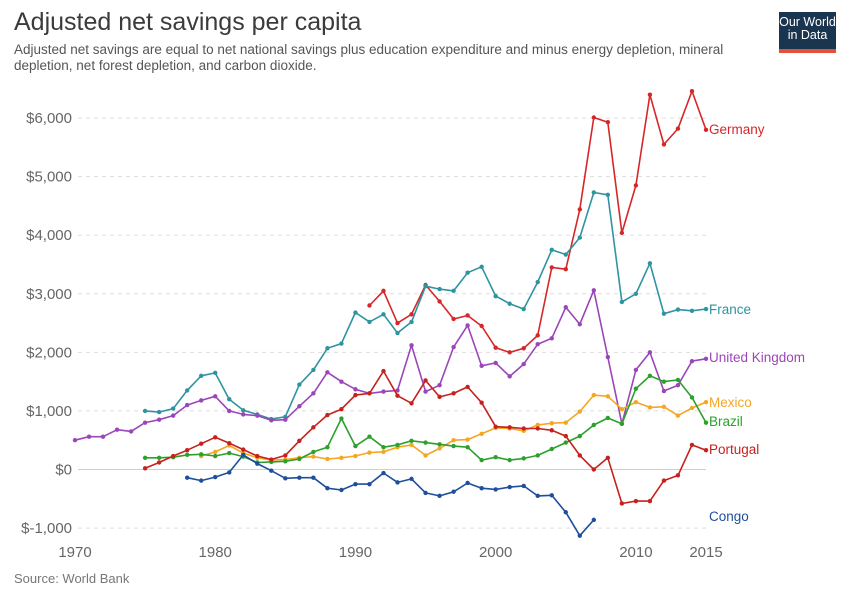 The height and width of the screenshot is (600, 850). Describe the element at coordinates (807, 32) in the screenshot. I see `owid-logo: Our World in Data` at that location.